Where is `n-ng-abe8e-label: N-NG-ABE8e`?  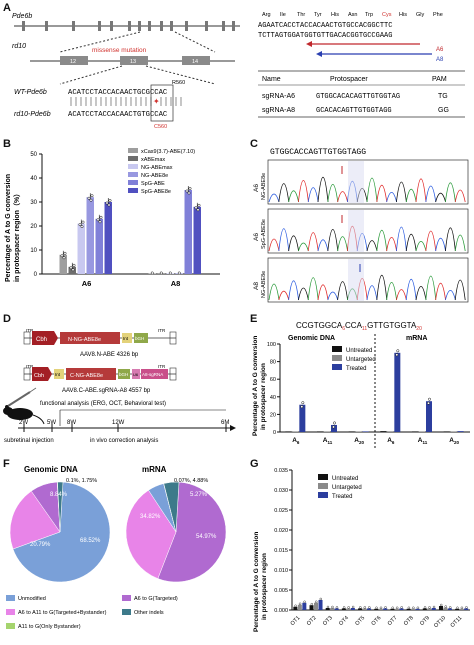 n-ng-abe8e-label: N-NG-ABE8e is located at coordinates (84, 340).